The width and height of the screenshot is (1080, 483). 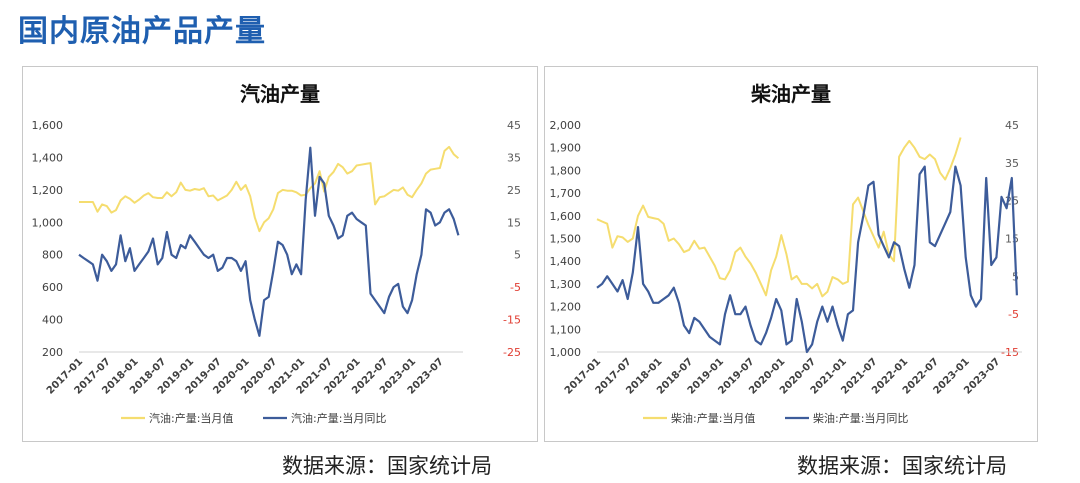 I want to click on y-left-tick-label: 800, so click(x=52, y=255).